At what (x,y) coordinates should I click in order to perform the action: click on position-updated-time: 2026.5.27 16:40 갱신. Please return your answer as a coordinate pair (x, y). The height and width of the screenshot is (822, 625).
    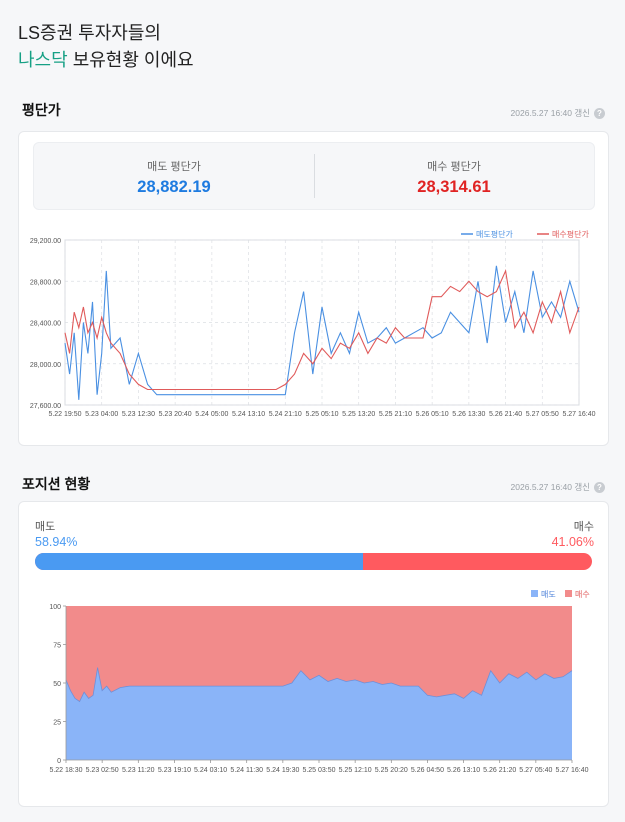
    Looking at the image, I should click on (550, 487).